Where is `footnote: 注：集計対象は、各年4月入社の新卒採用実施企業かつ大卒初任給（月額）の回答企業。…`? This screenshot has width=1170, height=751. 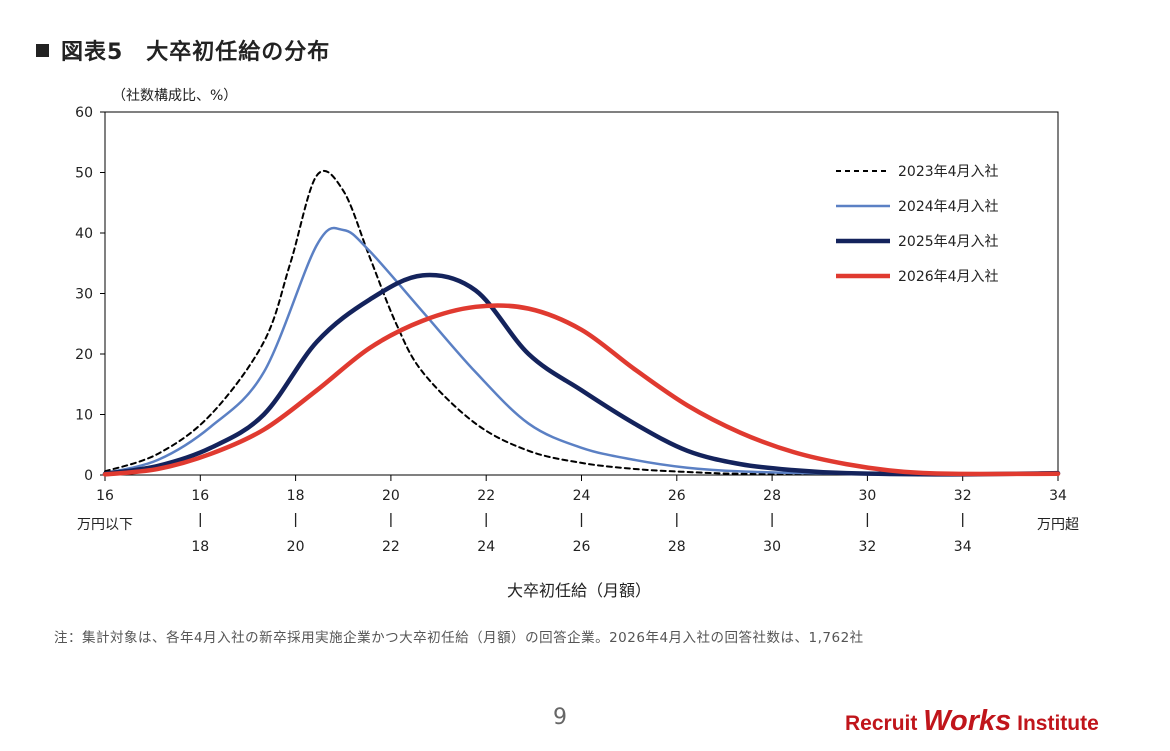 footnote: 注：集計対象は、各年4月入社の新卒採用実施企業かつ大卒初任給（月額）の回答企業。… is located at coordinates (459, 638).